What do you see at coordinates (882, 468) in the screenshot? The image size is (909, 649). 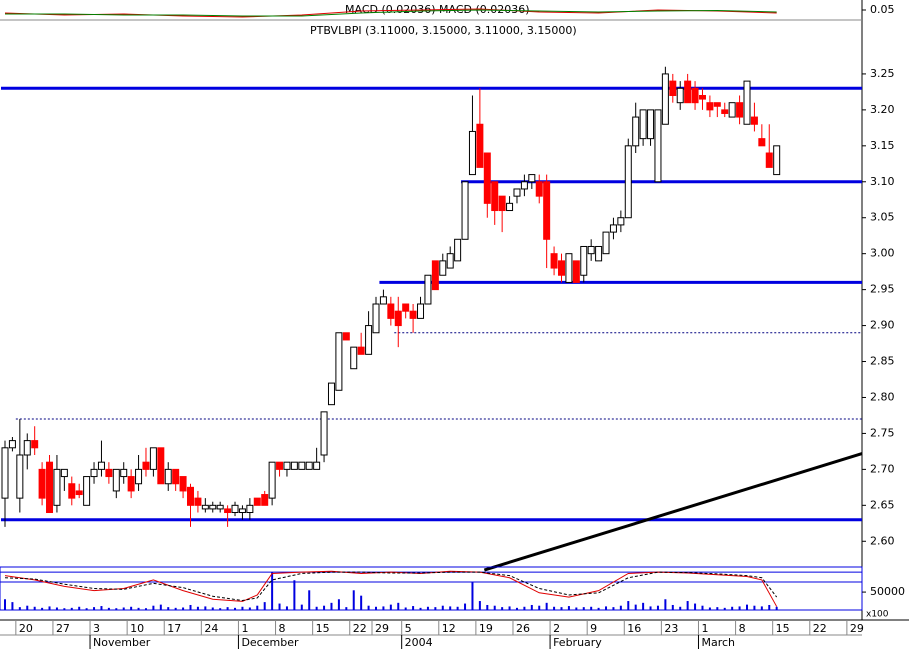 I see `y-tick-label: 2.70` at bounding box center [882, 468].